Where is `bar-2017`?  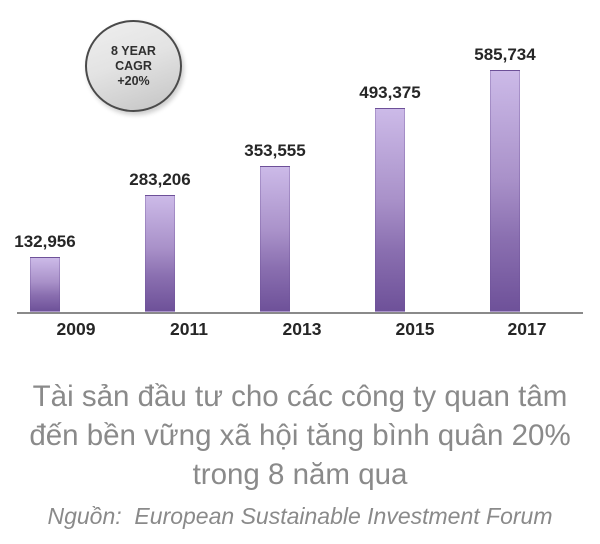
bar-2017 is located at coordinates (505, 191).